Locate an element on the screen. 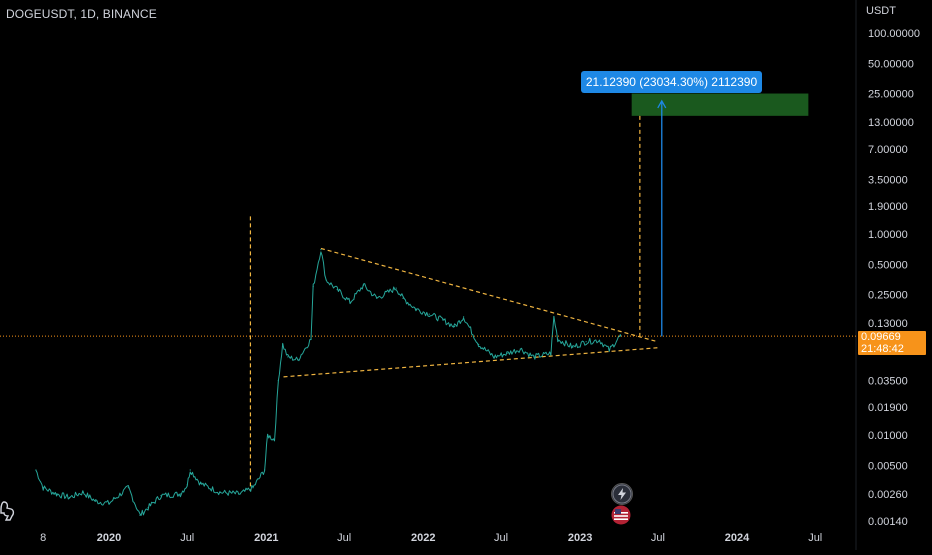 This screenshot has height=555, width=932. current-price-value: 0.09669 is located at coordinates (881, 337).